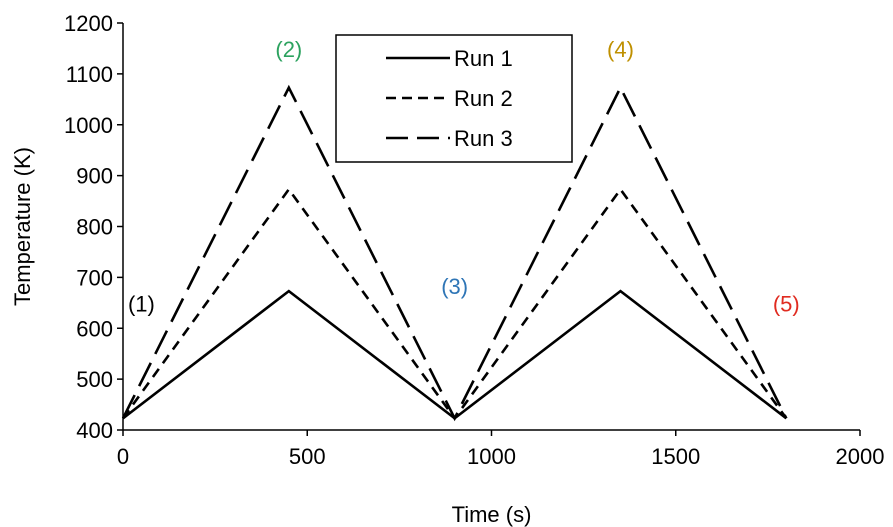  What do you see at coordinates (860, 456) in the screenshot?
I see `x-tick-label: 2000` at bounding box center [860, 456].